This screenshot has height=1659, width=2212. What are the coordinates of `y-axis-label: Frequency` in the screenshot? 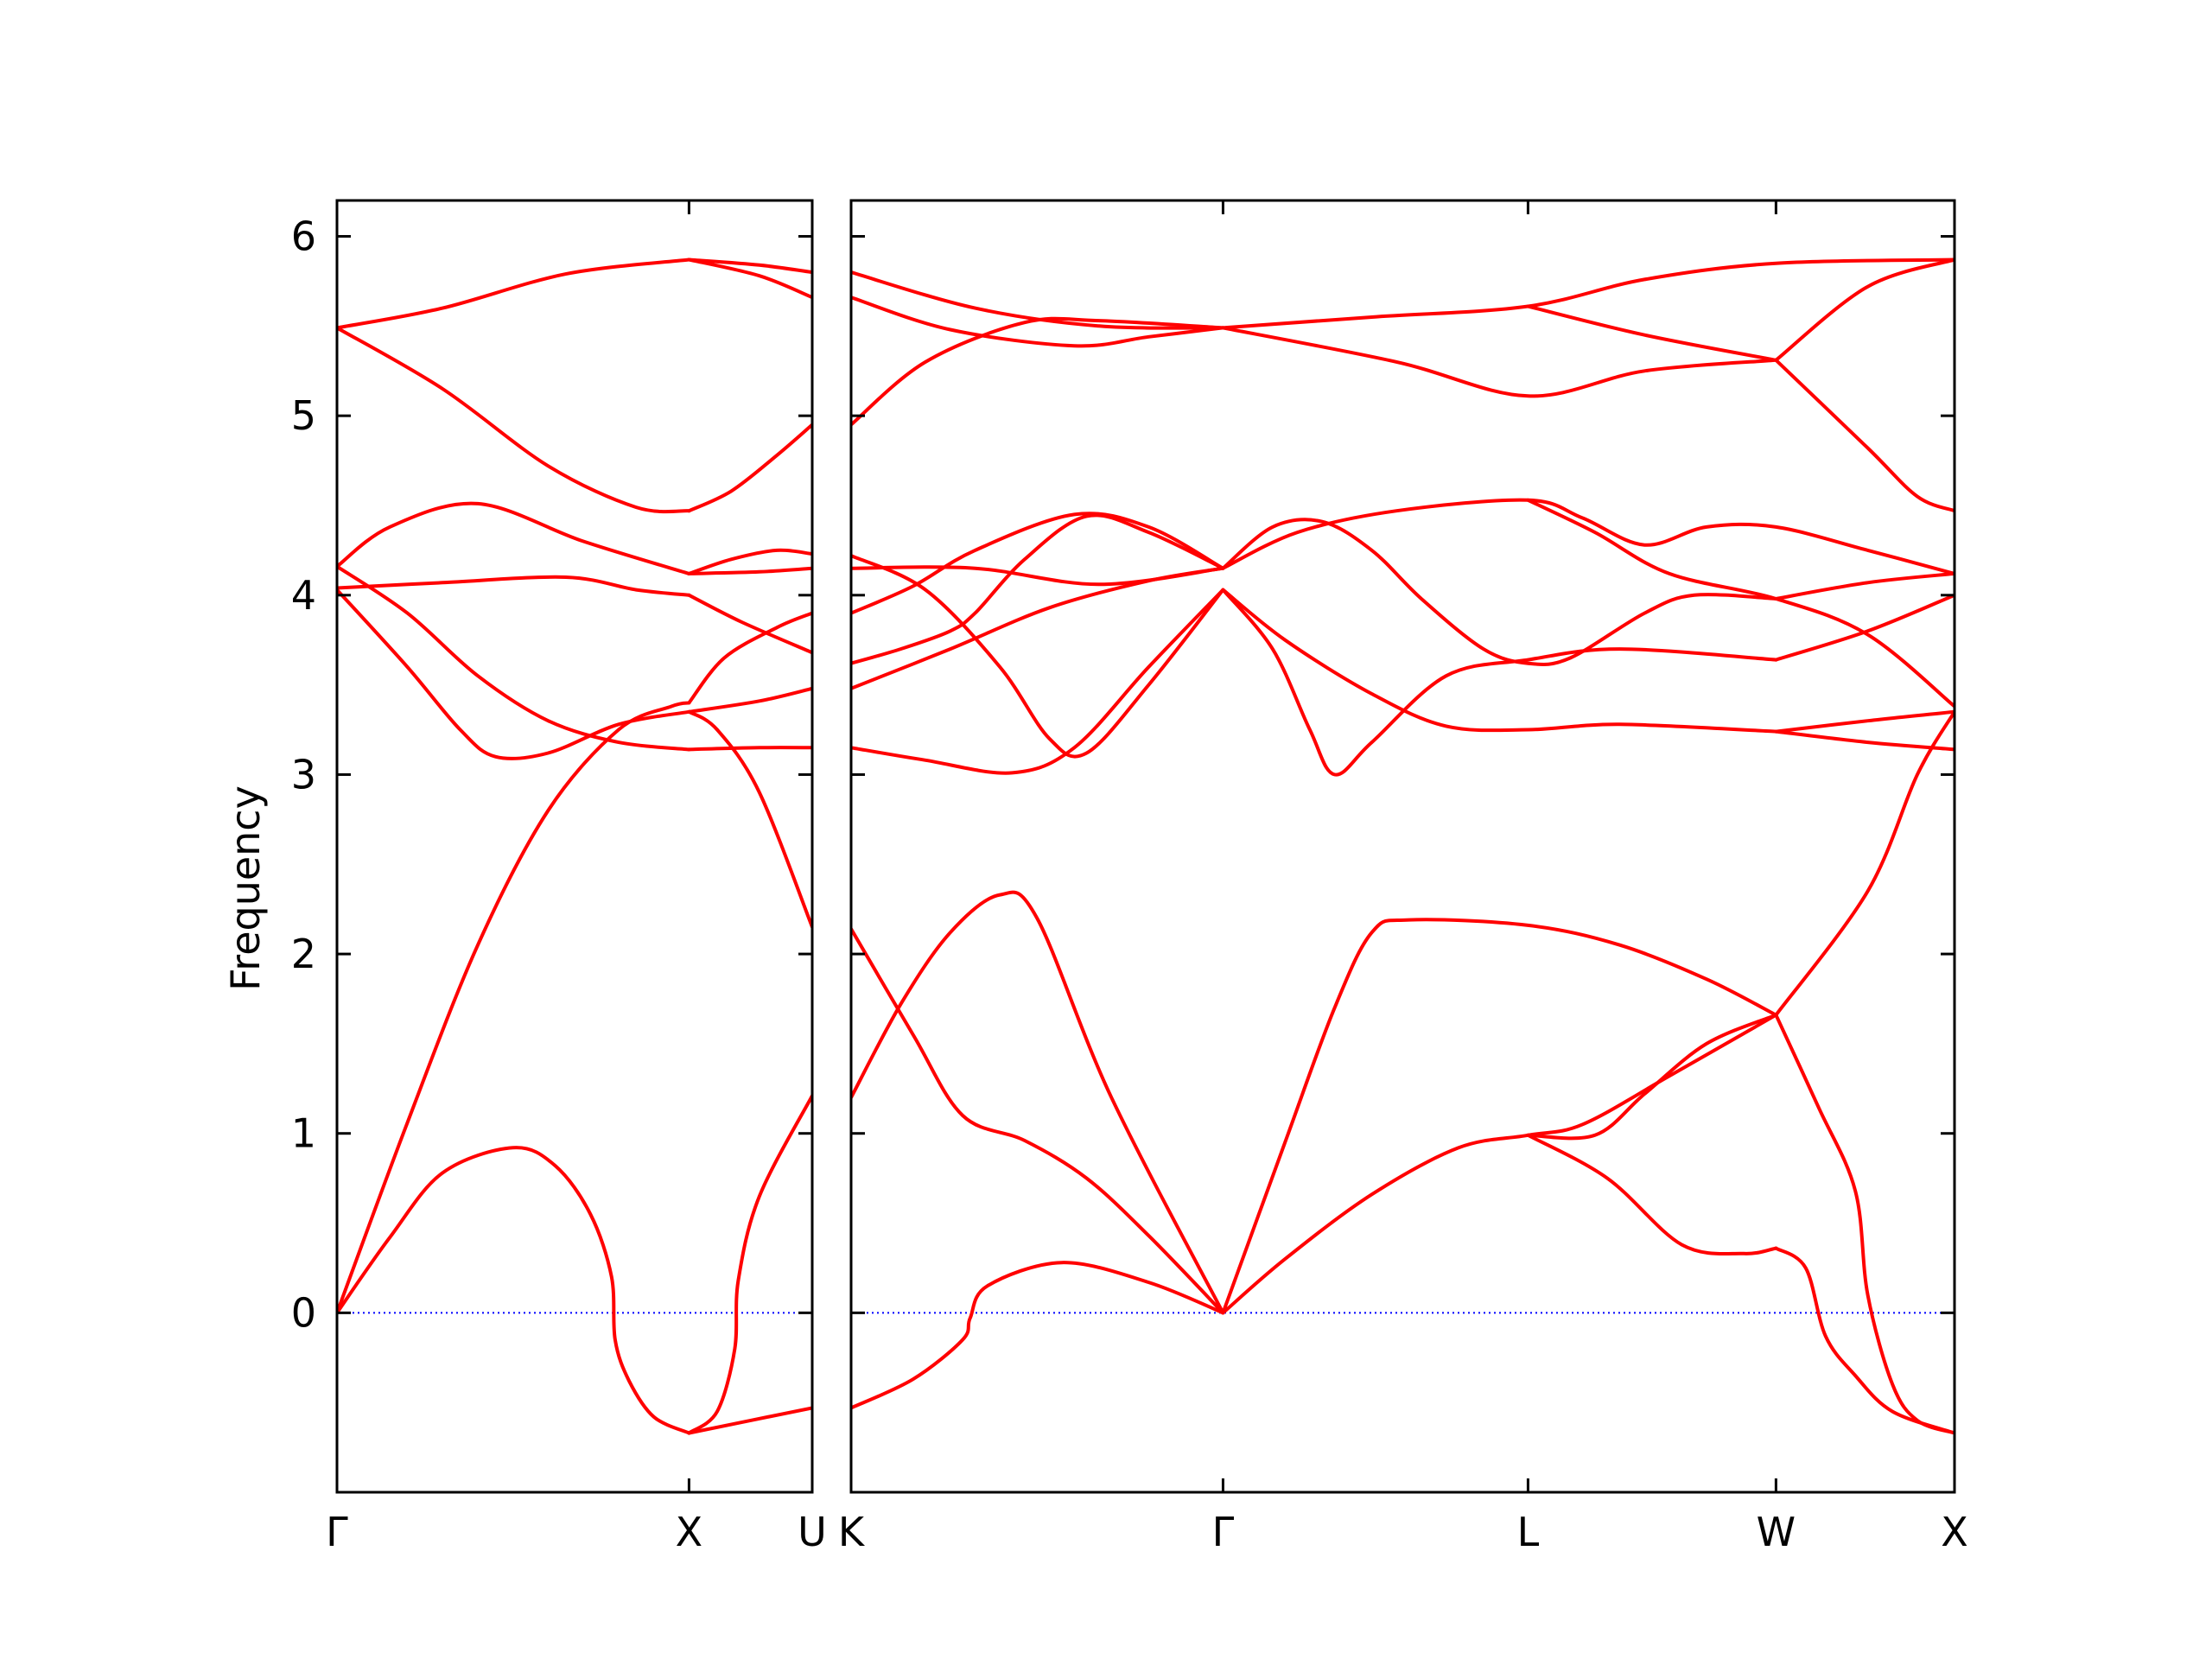 It's located at (245, 888).